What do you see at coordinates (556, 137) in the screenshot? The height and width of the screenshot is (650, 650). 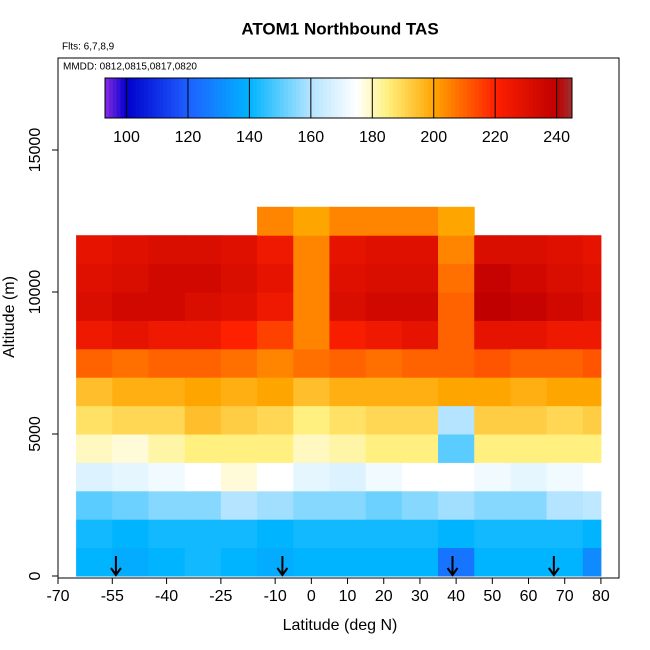 I see `colorbar-tick-label: 240` at bounding box center [556, 137].